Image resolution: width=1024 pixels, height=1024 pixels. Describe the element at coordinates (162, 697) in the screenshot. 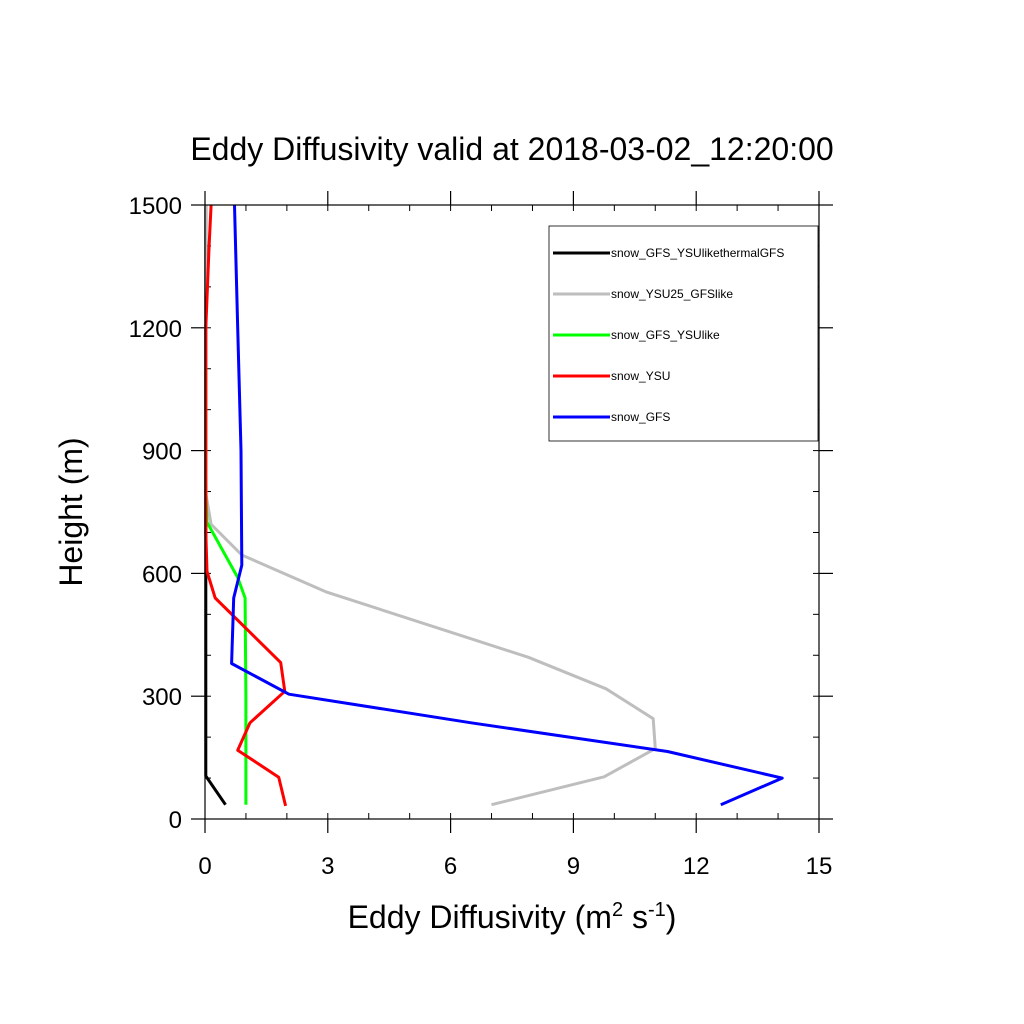

I see `y-tick-label: 300` at that location.